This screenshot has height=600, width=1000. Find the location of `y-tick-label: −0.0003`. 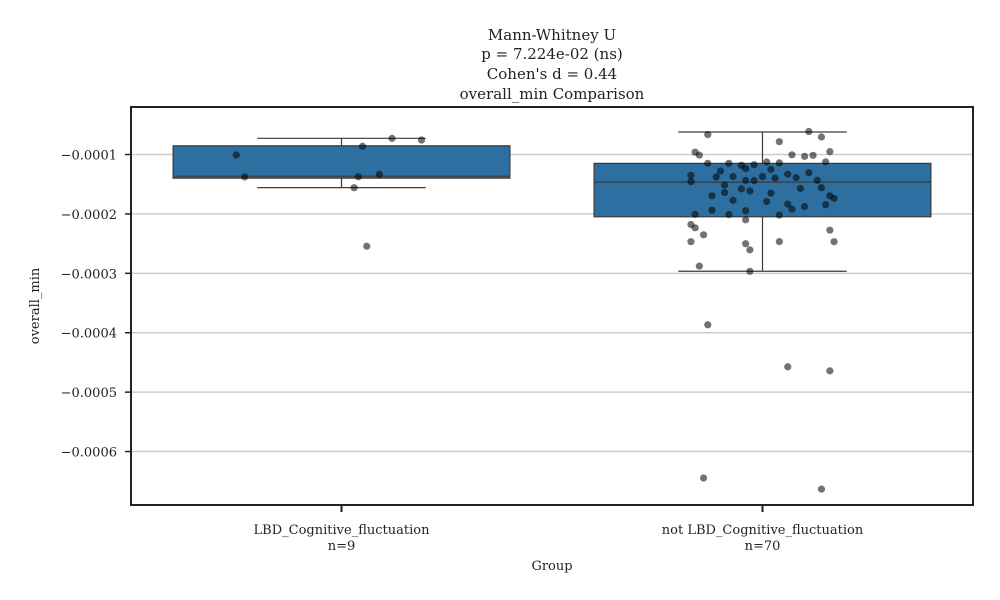

y-tick-label: −0.0003 is located at coordinates (89, 274).